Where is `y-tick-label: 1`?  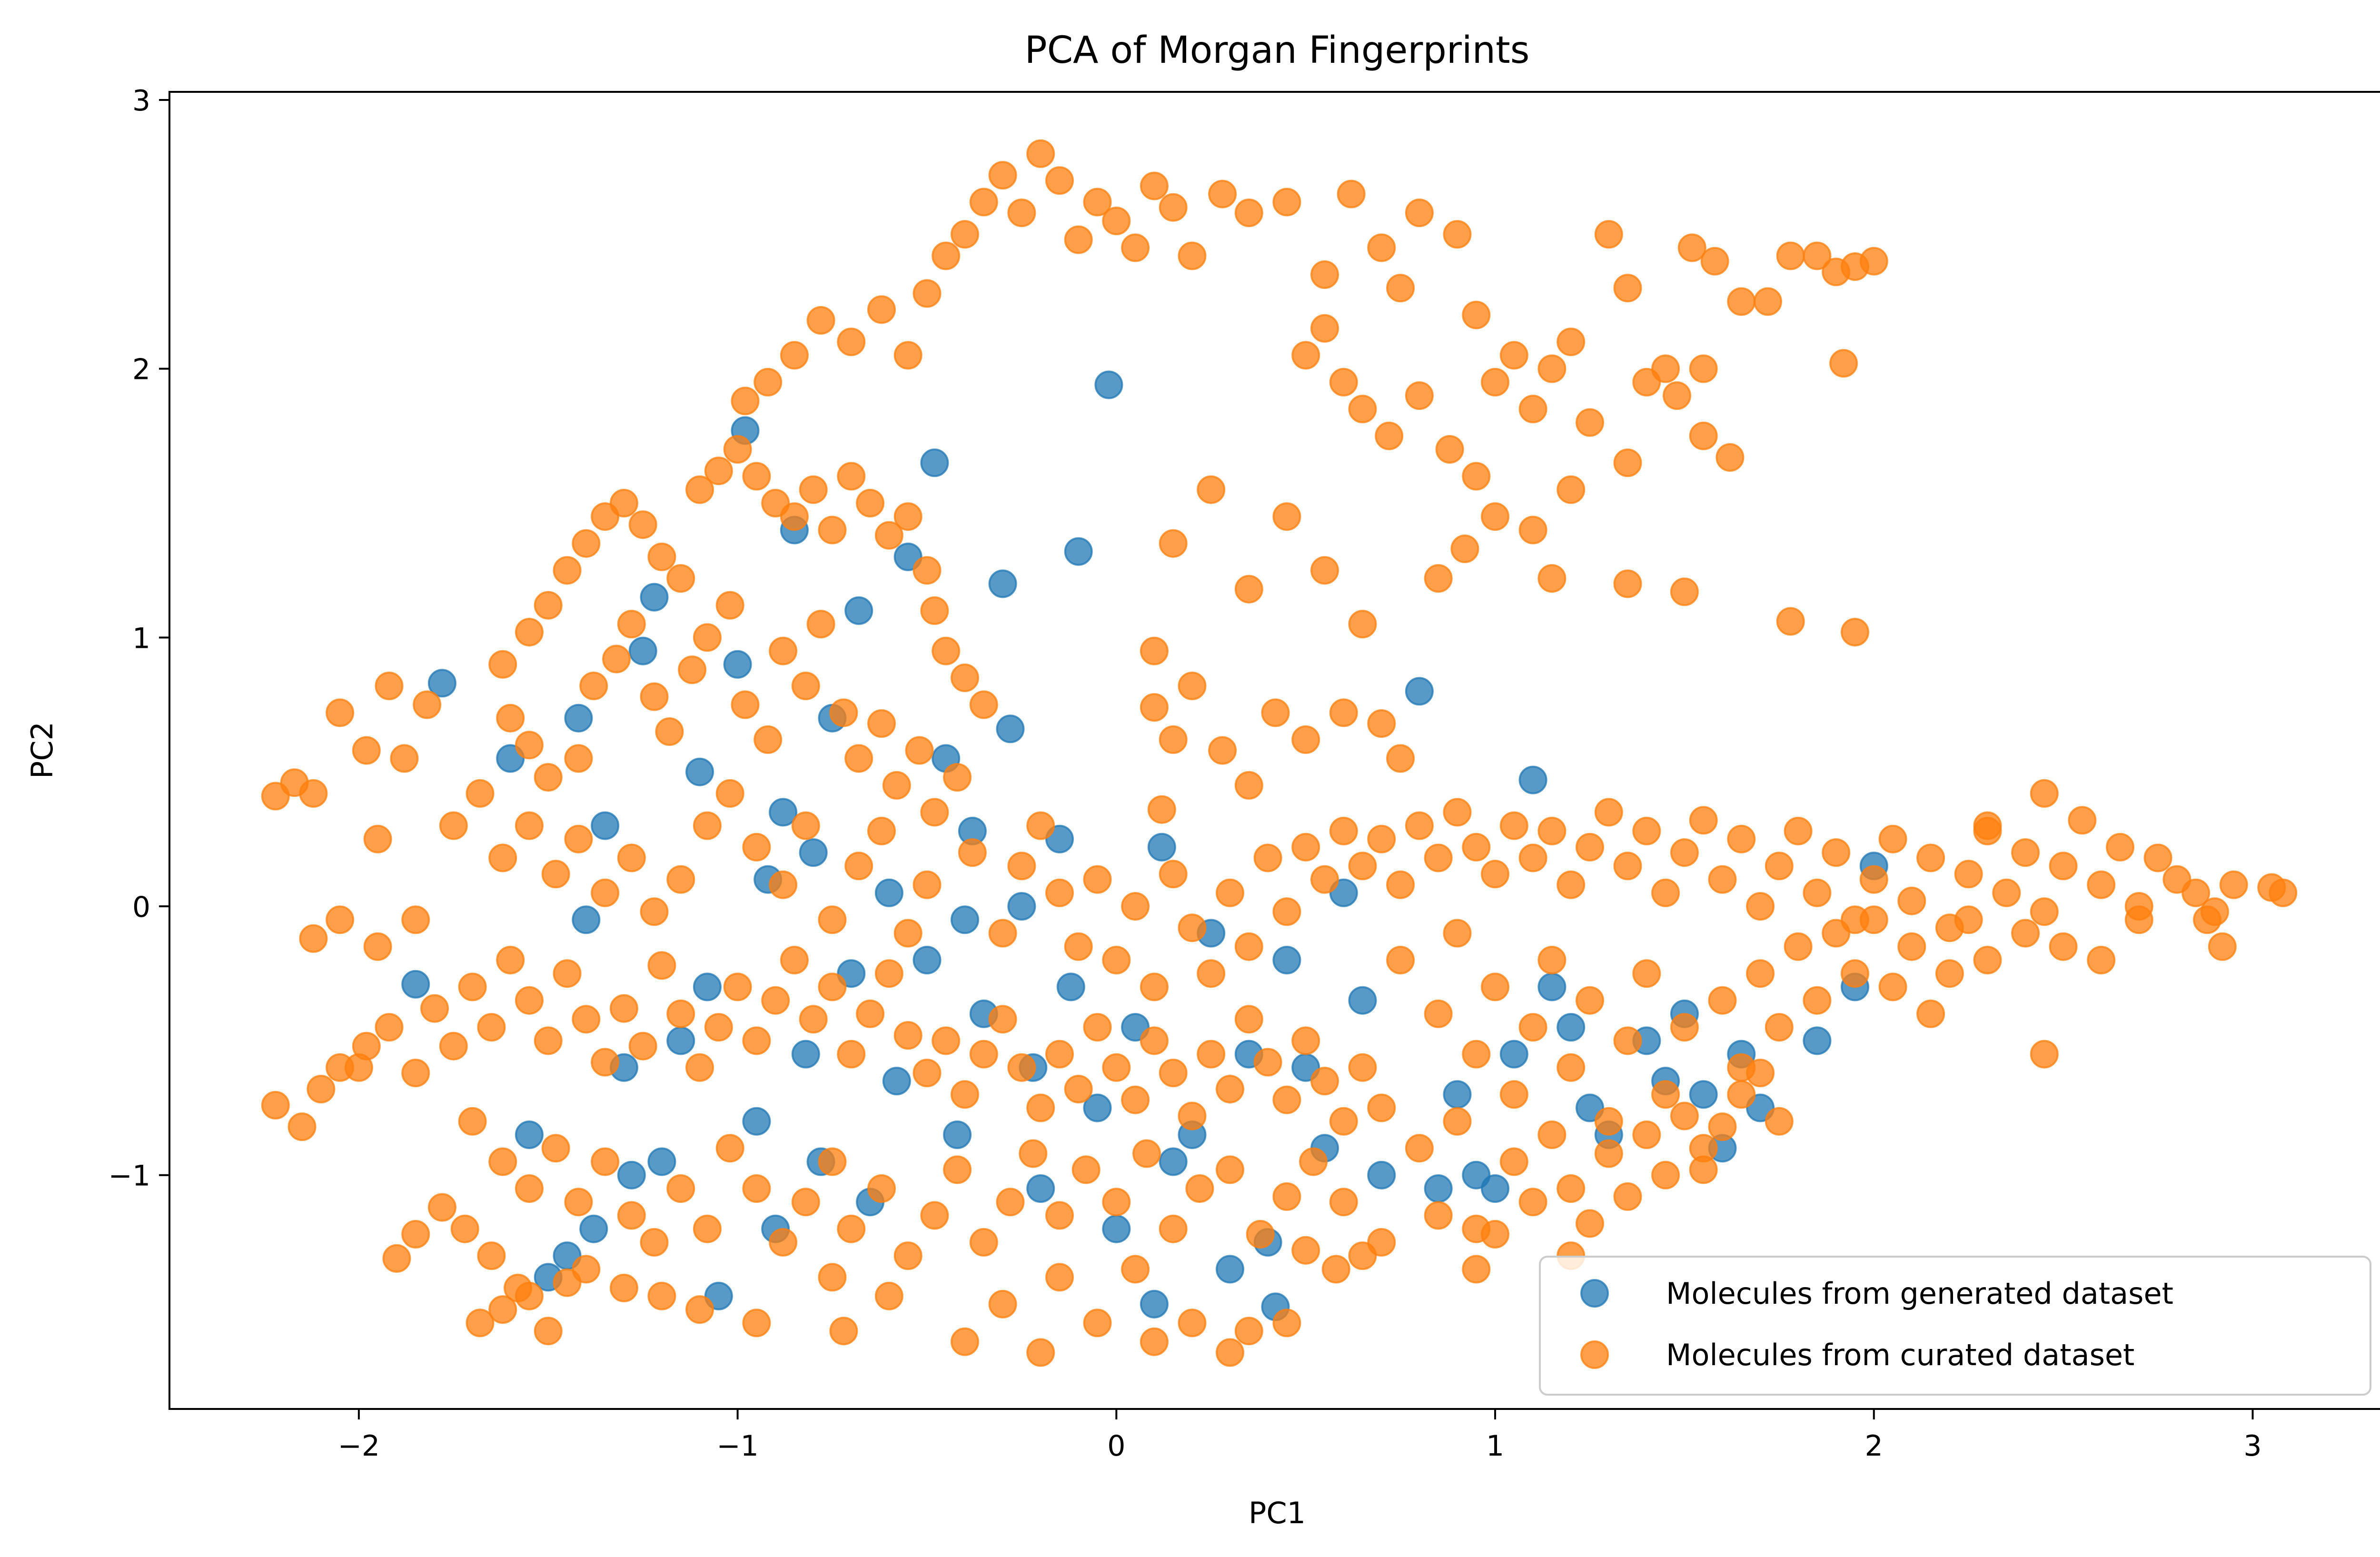
y-tick-label: 1 is located at coordinates (141, 638).